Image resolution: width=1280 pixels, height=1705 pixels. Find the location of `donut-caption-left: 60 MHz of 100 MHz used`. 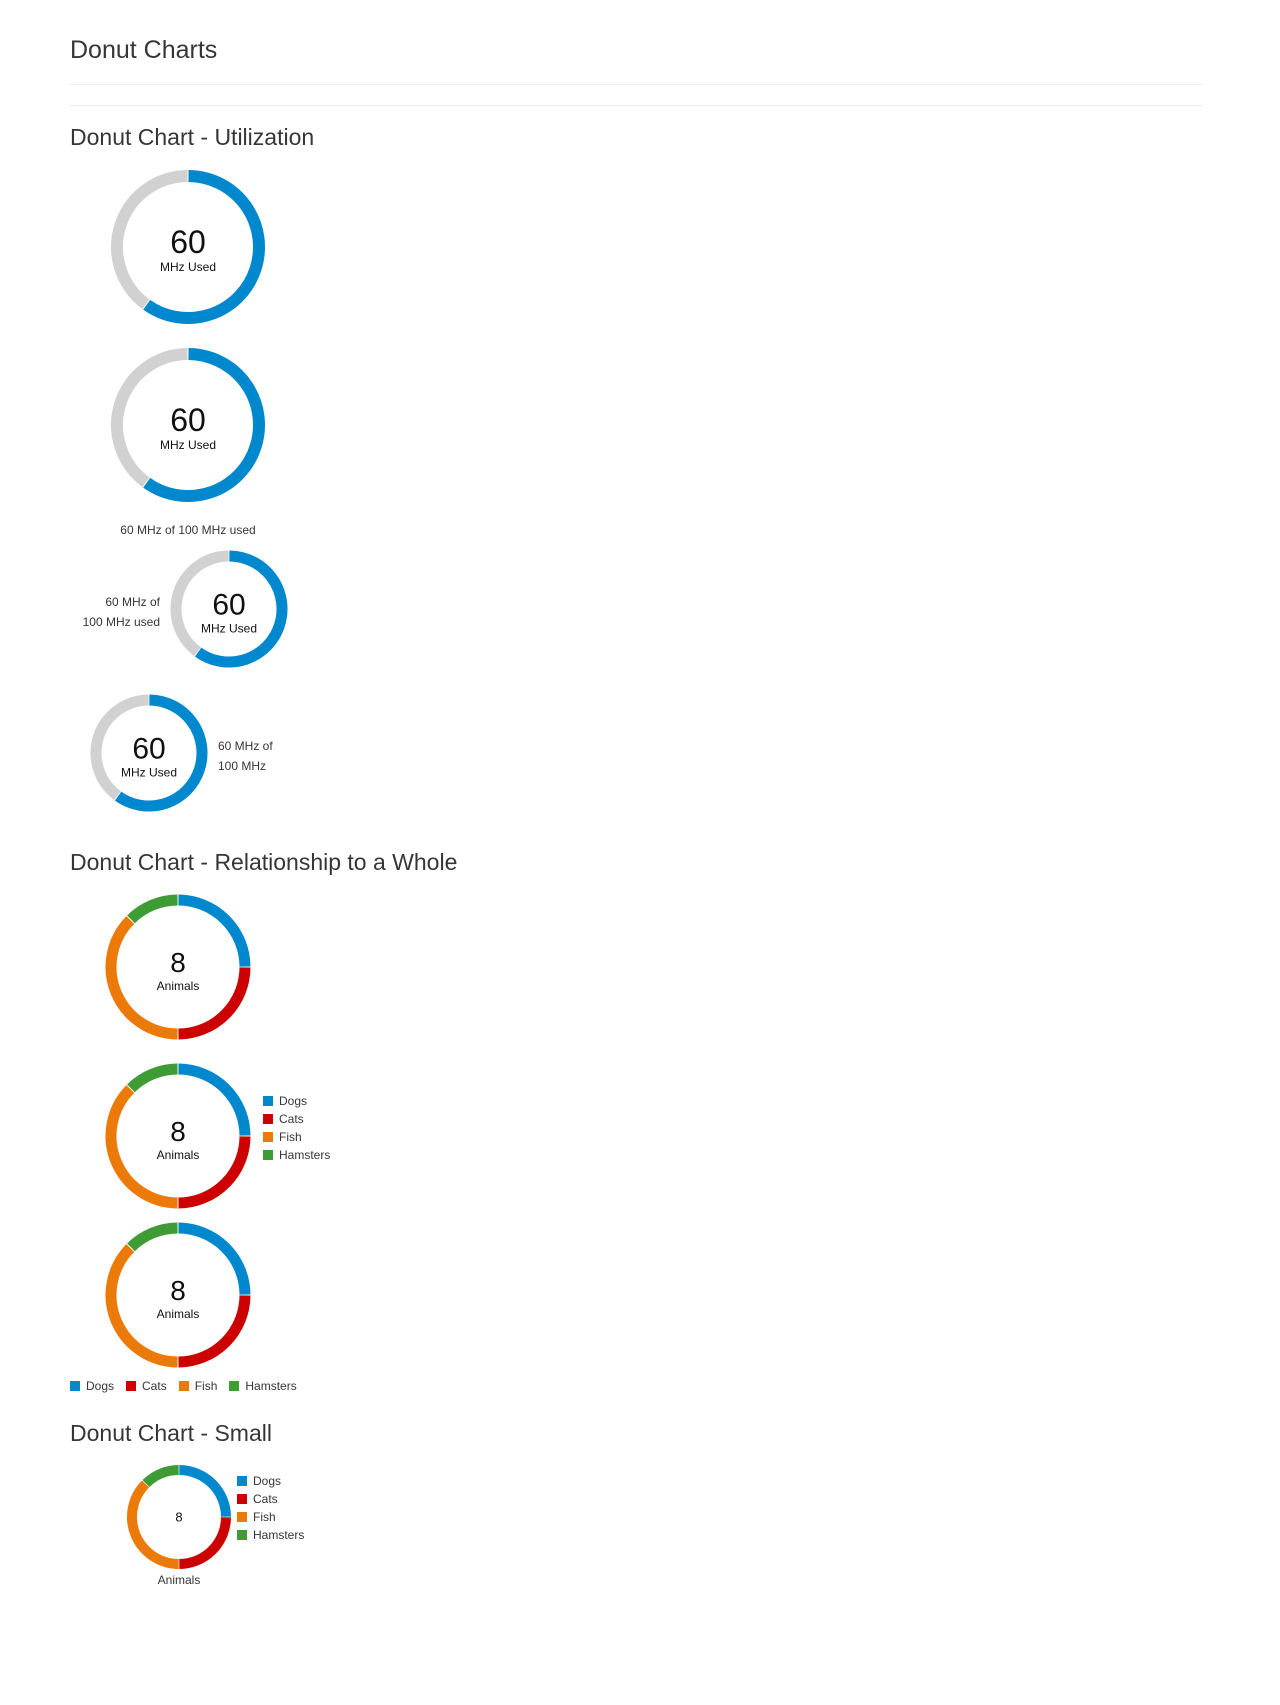

donut-caption-left: 60 MHz of 100 MHz used is located at coordinates (115, 612).